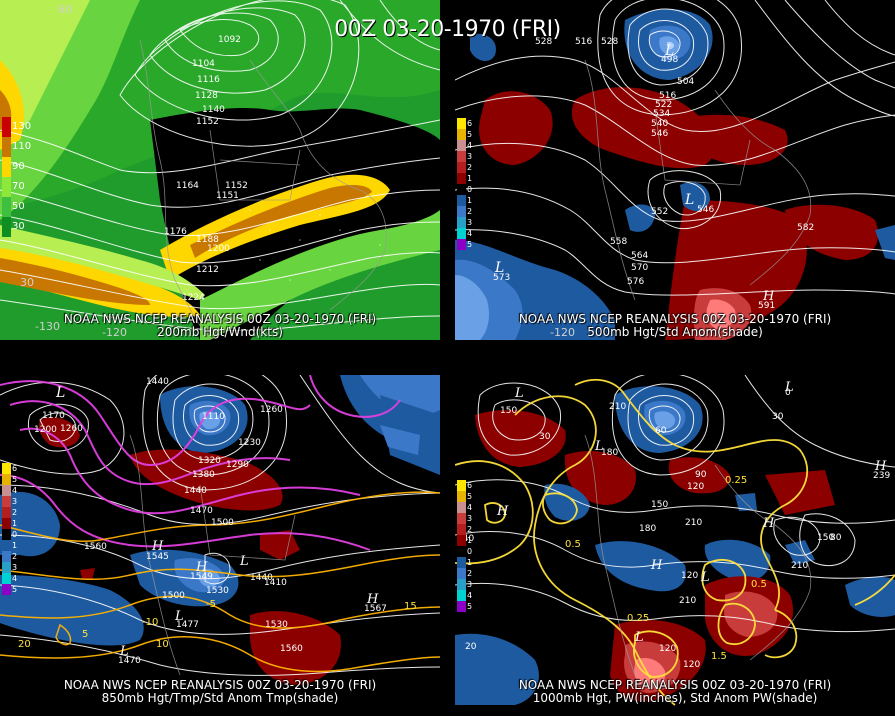  I want to click on map-label: 1200, so click(45, 430).